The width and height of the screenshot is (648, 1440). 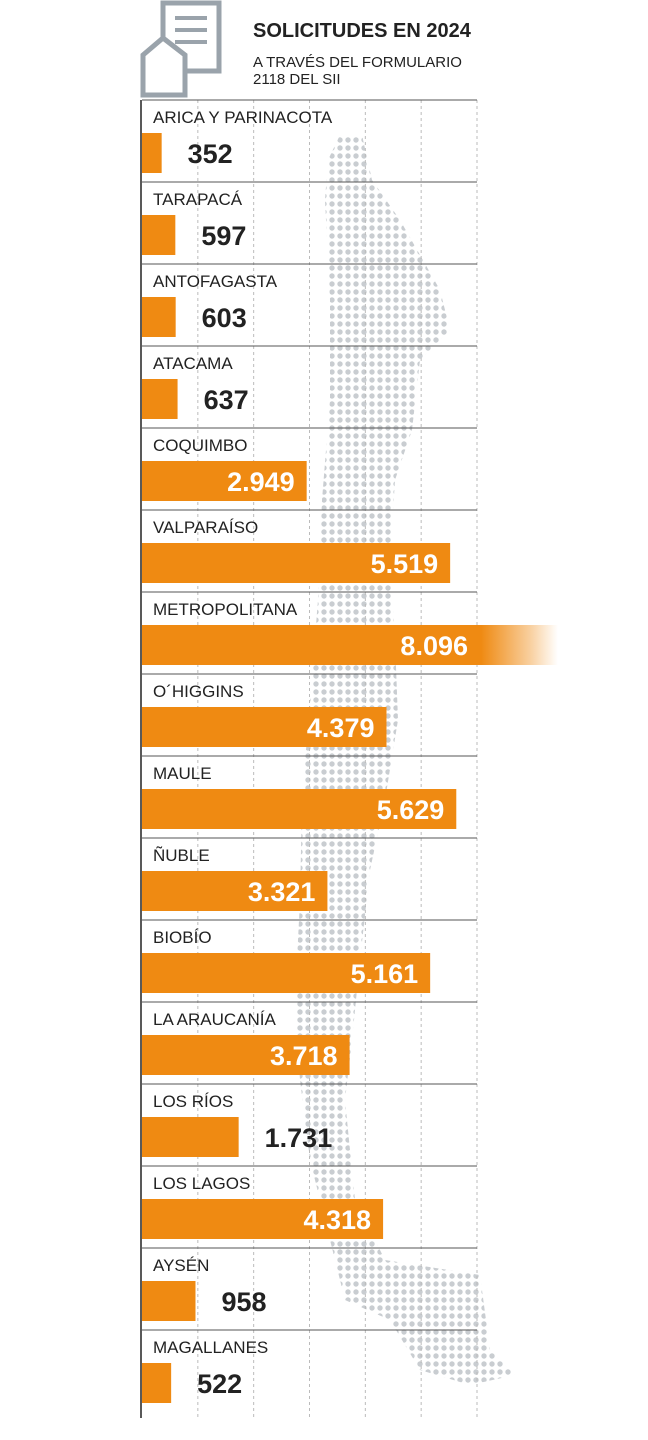 What do you see at coordinates (215, 281) in the screenshot?
I see `category-label: ANTOFAGASTA` at bounding box center [215, 281].